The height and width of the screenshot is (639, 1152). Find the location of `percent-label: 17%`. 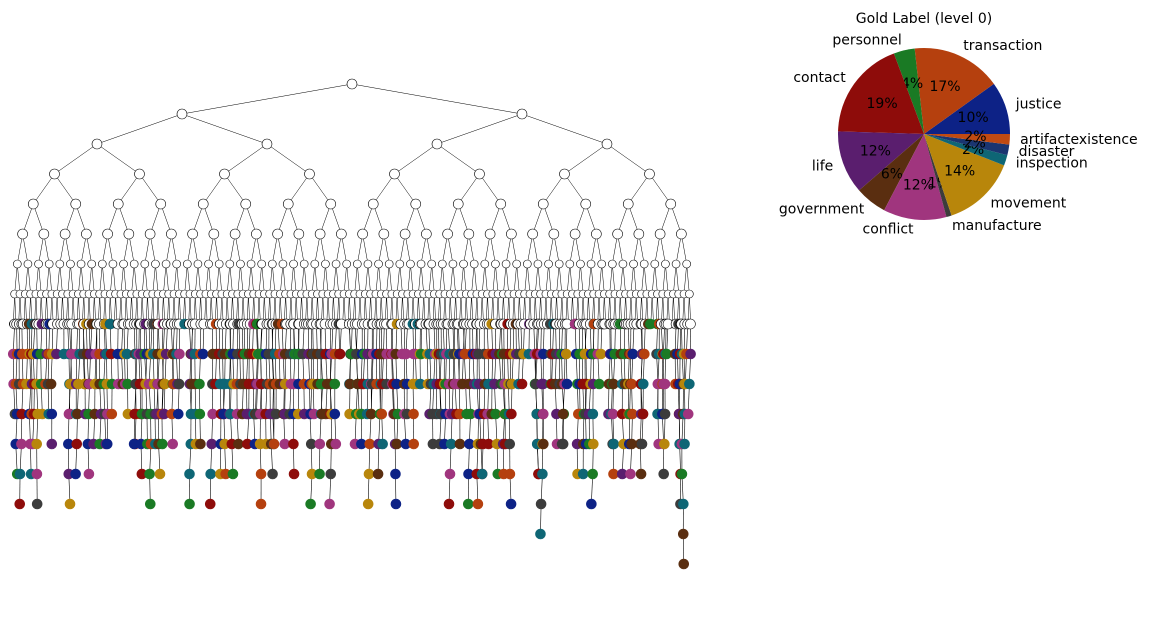

percent-label: 17% is located at coordinates (944, 87).